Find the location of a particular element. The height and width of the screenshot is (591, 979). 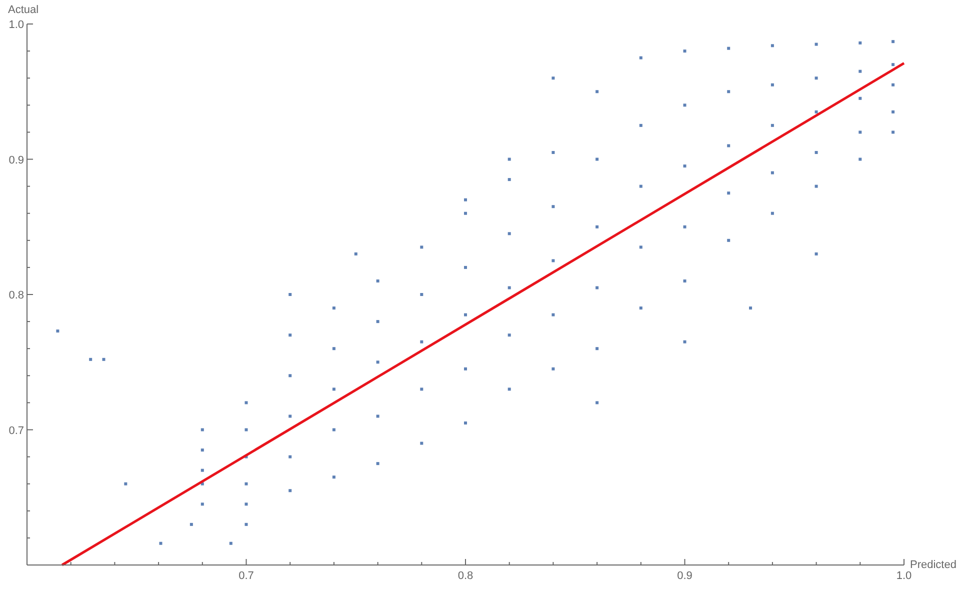

y-tick-label: 1.0 is located at coordinates (16, 25).